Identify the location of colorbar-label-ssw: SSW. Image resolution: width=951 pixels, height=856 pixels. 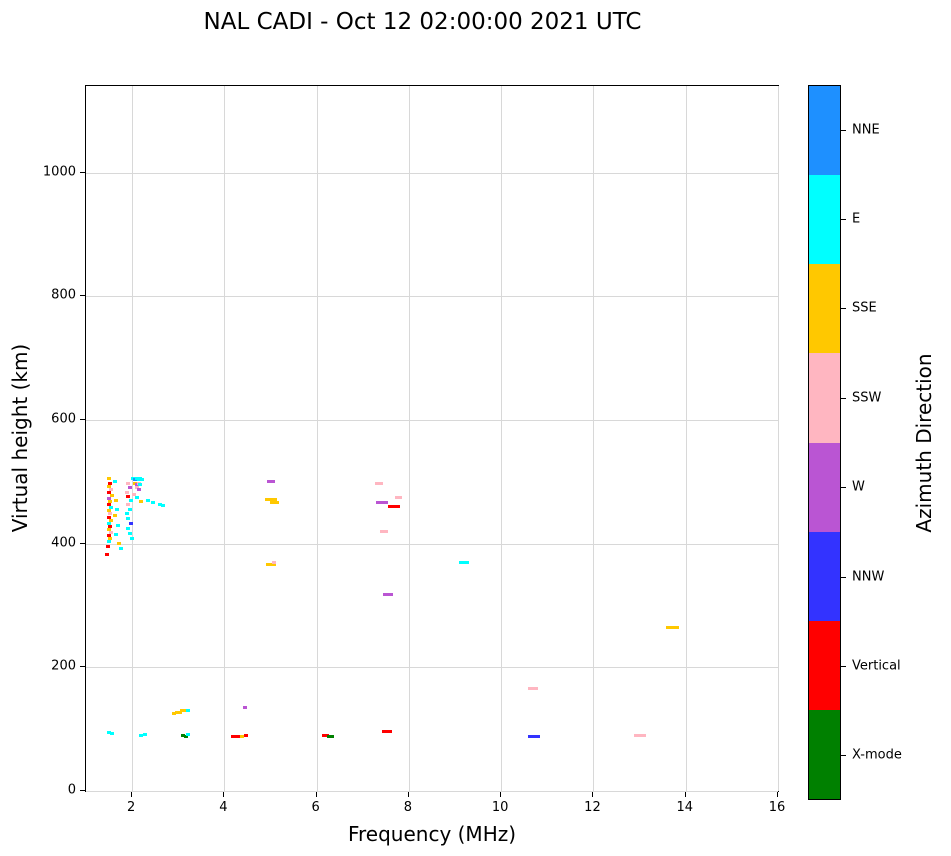
(867, 398).